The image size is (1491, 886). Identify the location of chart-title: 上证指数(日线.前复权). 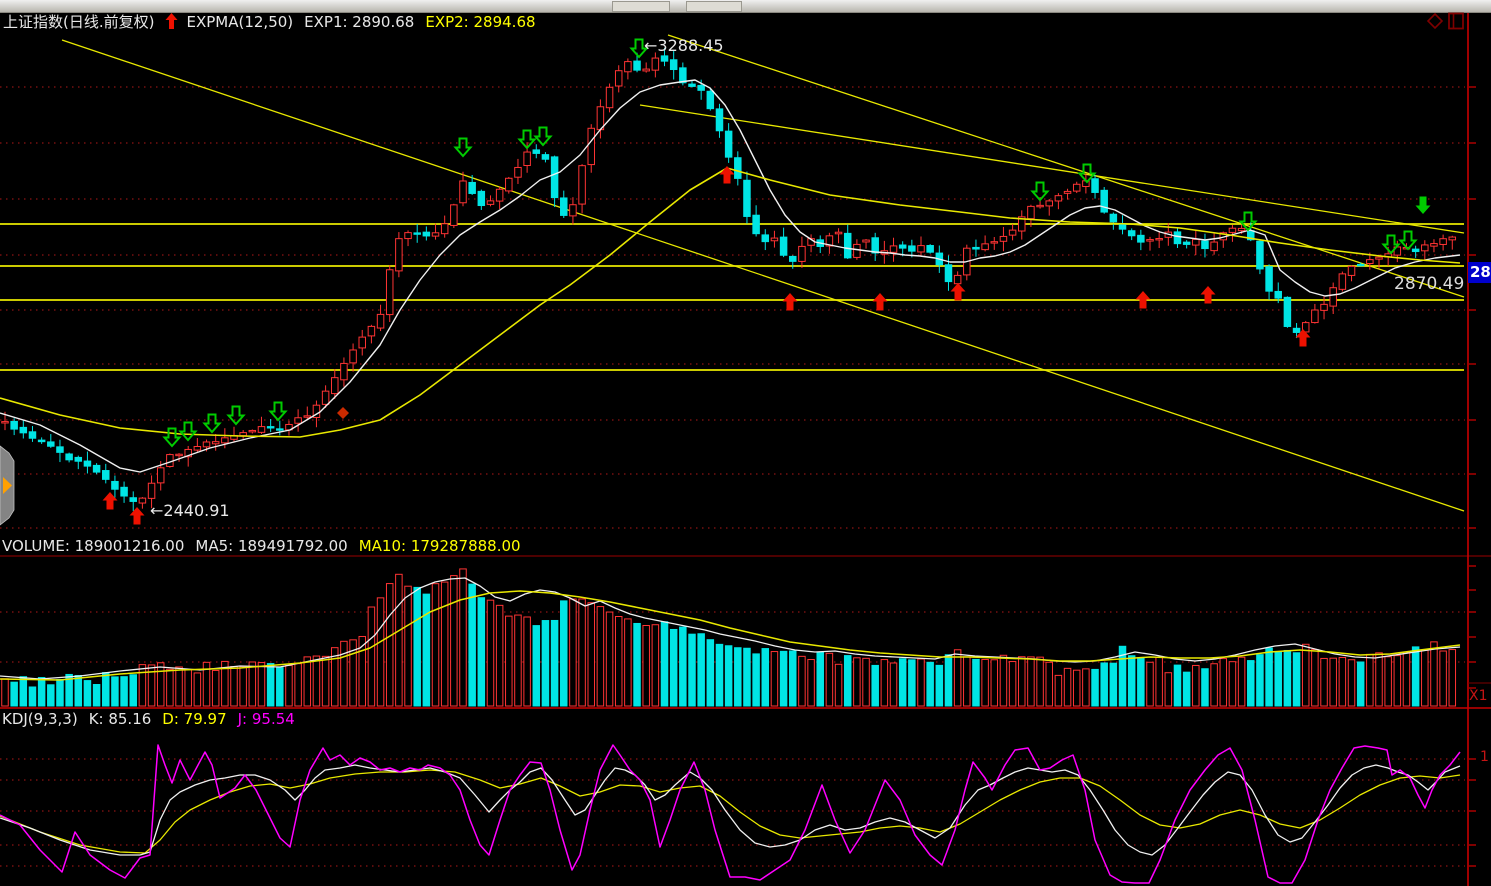
(79, 22).